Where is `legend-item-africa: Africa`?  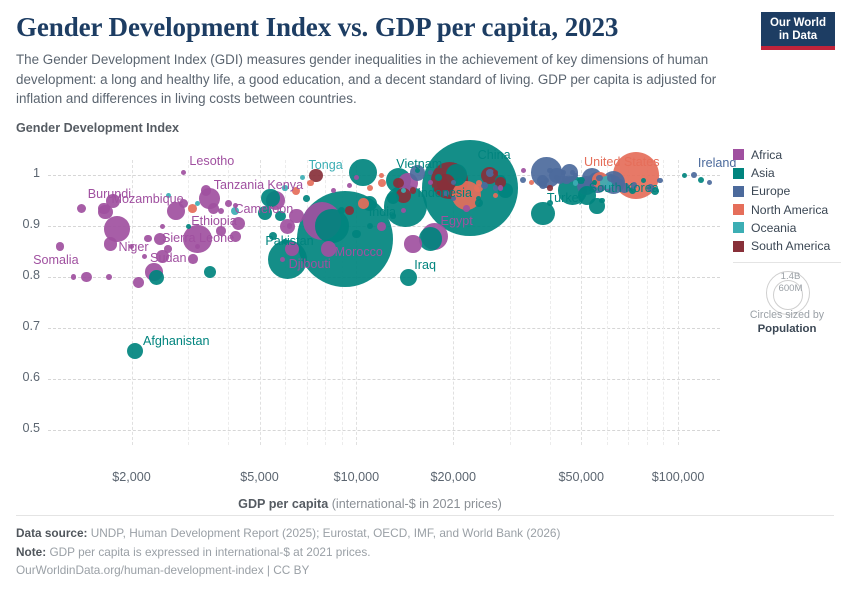 legend-item-africa: Africa is located at coordinates (790, 155).